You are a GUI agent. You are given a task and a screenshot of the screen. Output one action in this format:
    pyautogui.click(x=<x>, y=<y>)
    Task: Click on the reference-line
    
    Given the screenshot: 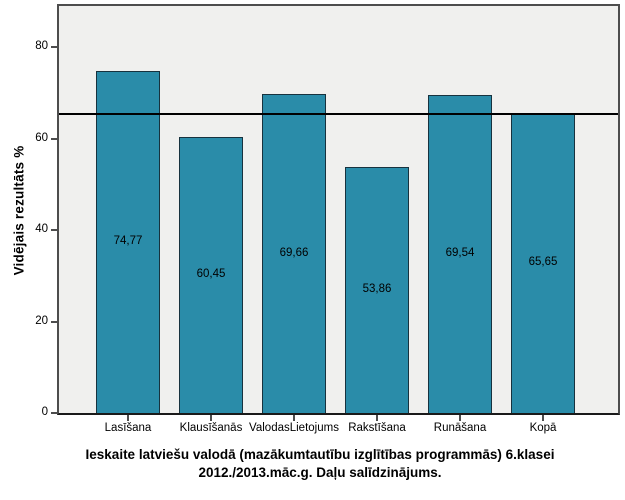 What is the action you would take?
    pyautogui.click(x=338, y=113)
    